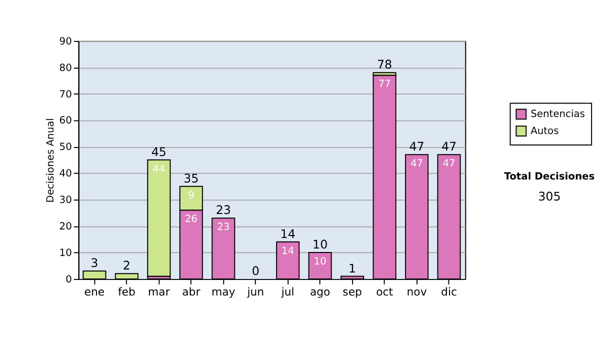  I want to click on y-tick-label: 20, so click(65, 227).